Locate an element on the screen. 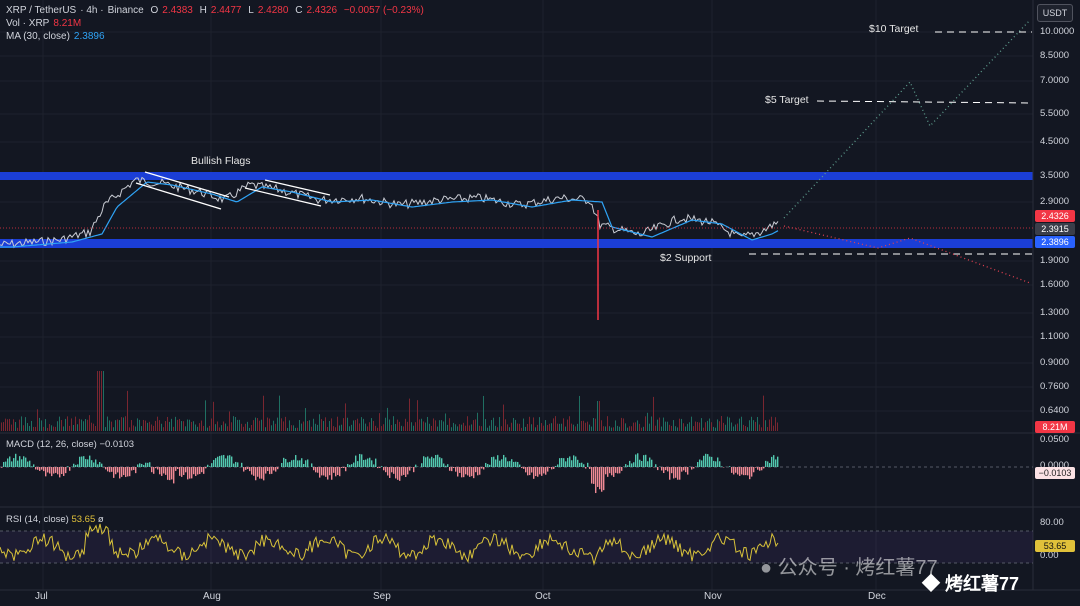  volume-legend: Vol · XRP 8.21M is located at coordinates (45, 23).